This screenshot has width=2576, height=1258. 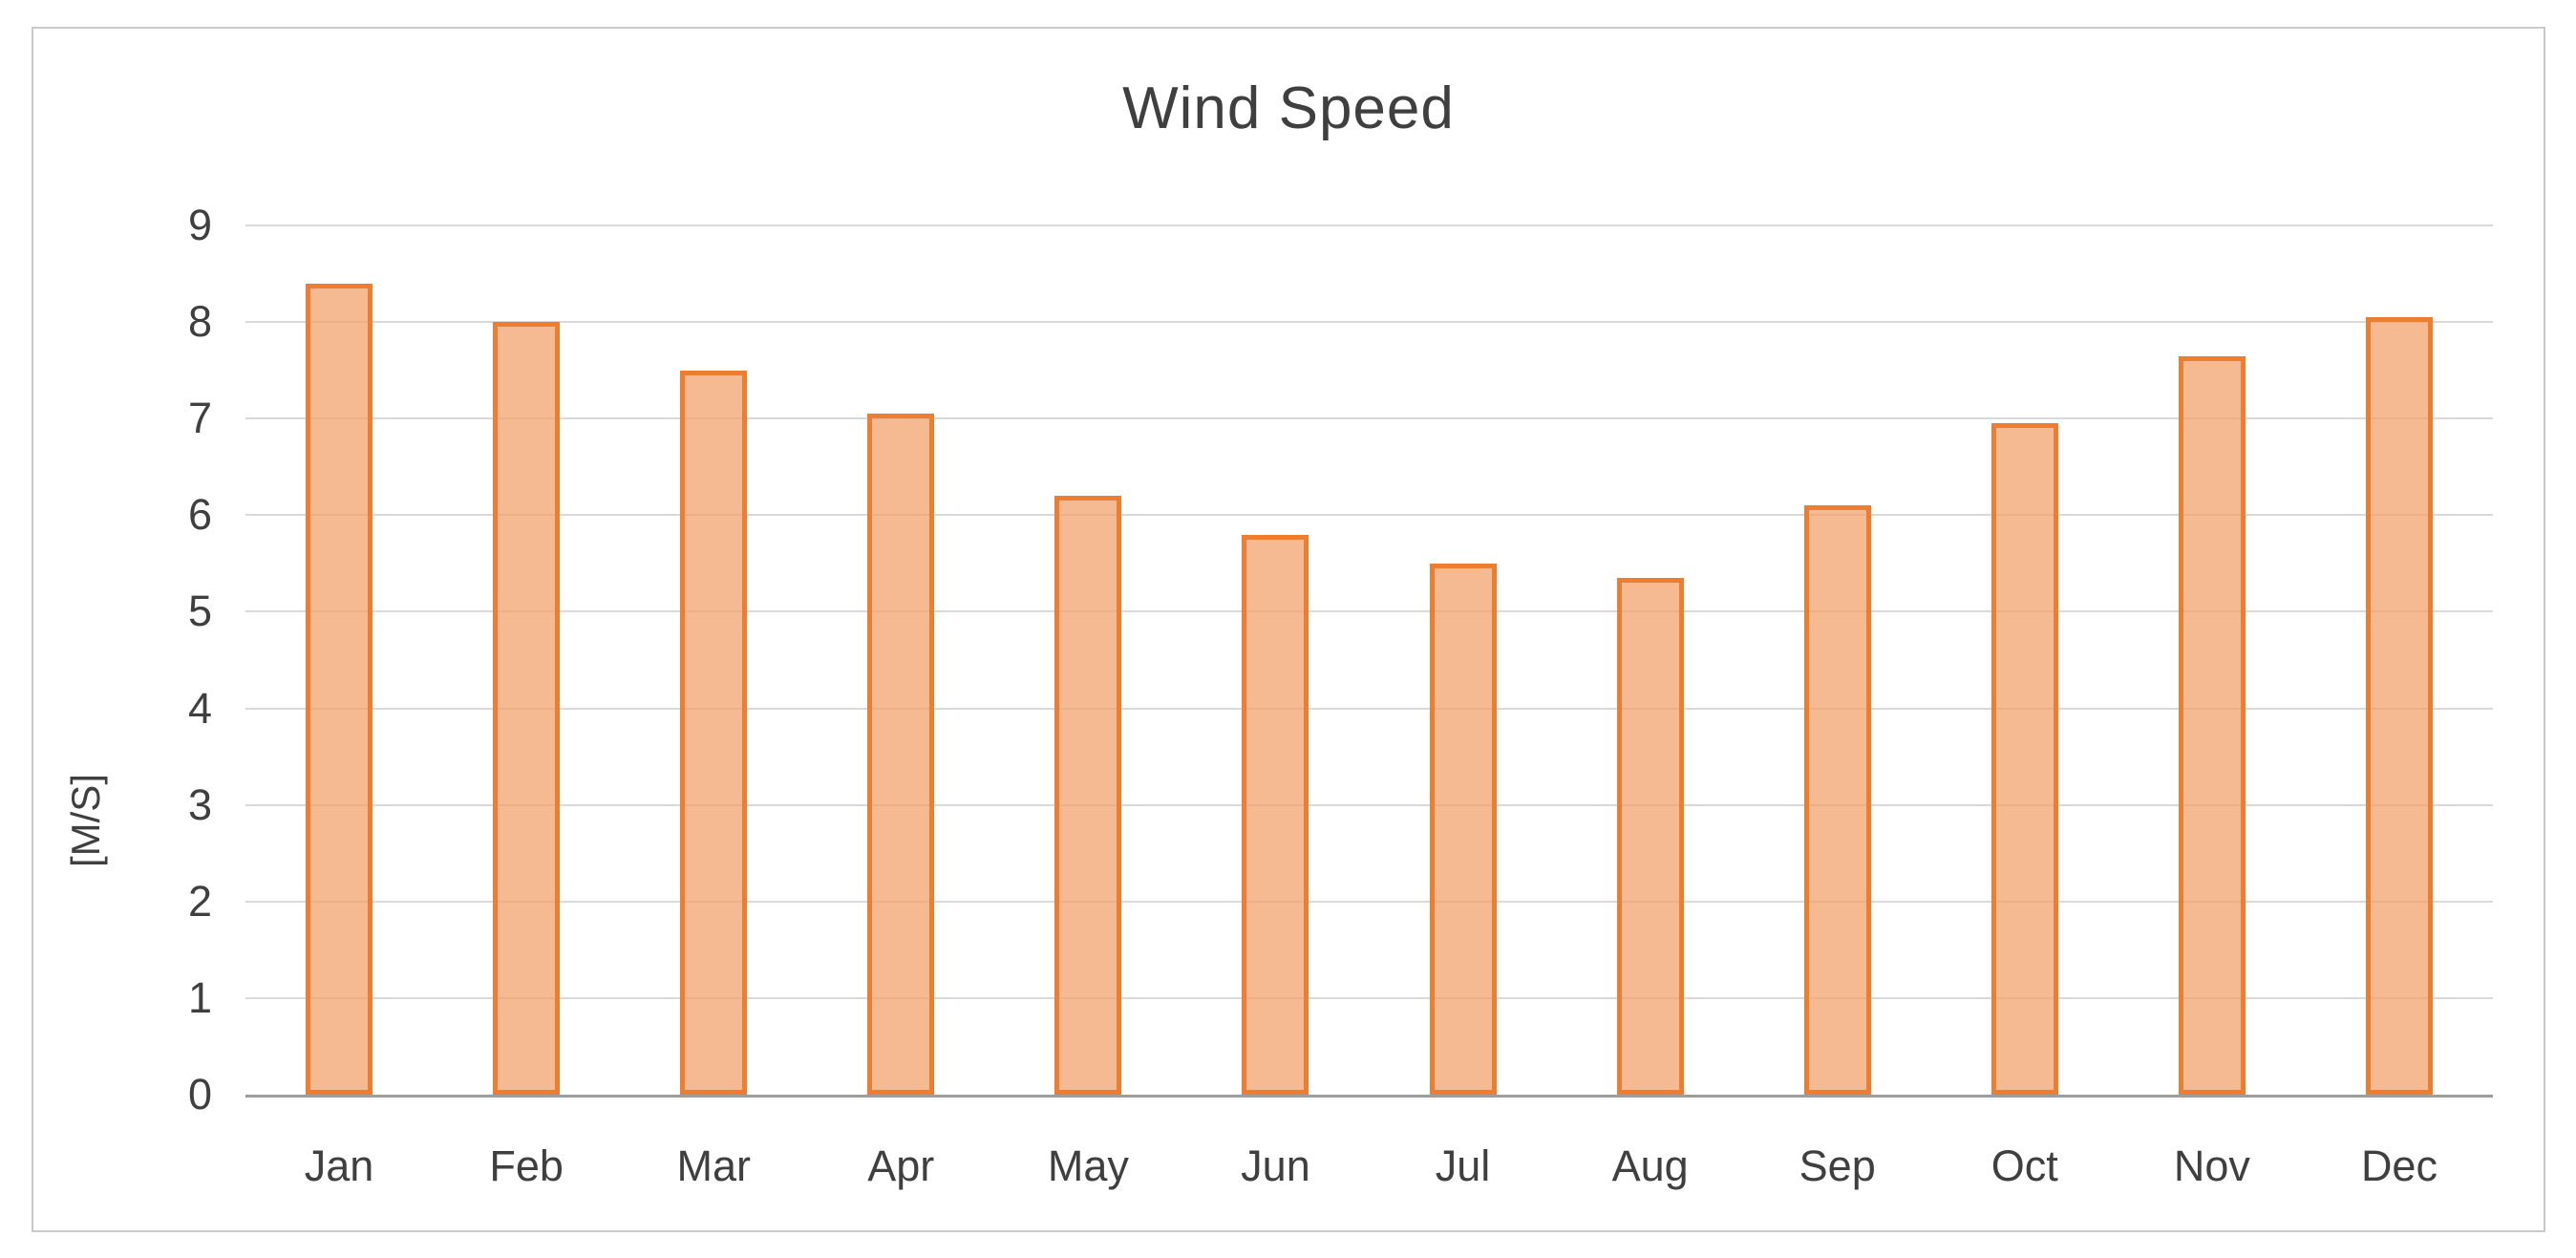 What do you see at coordinates (339, 1165) in the screenshot?
I see `x-tick-label-jan: Jan` at bounding box center [339, 1165].